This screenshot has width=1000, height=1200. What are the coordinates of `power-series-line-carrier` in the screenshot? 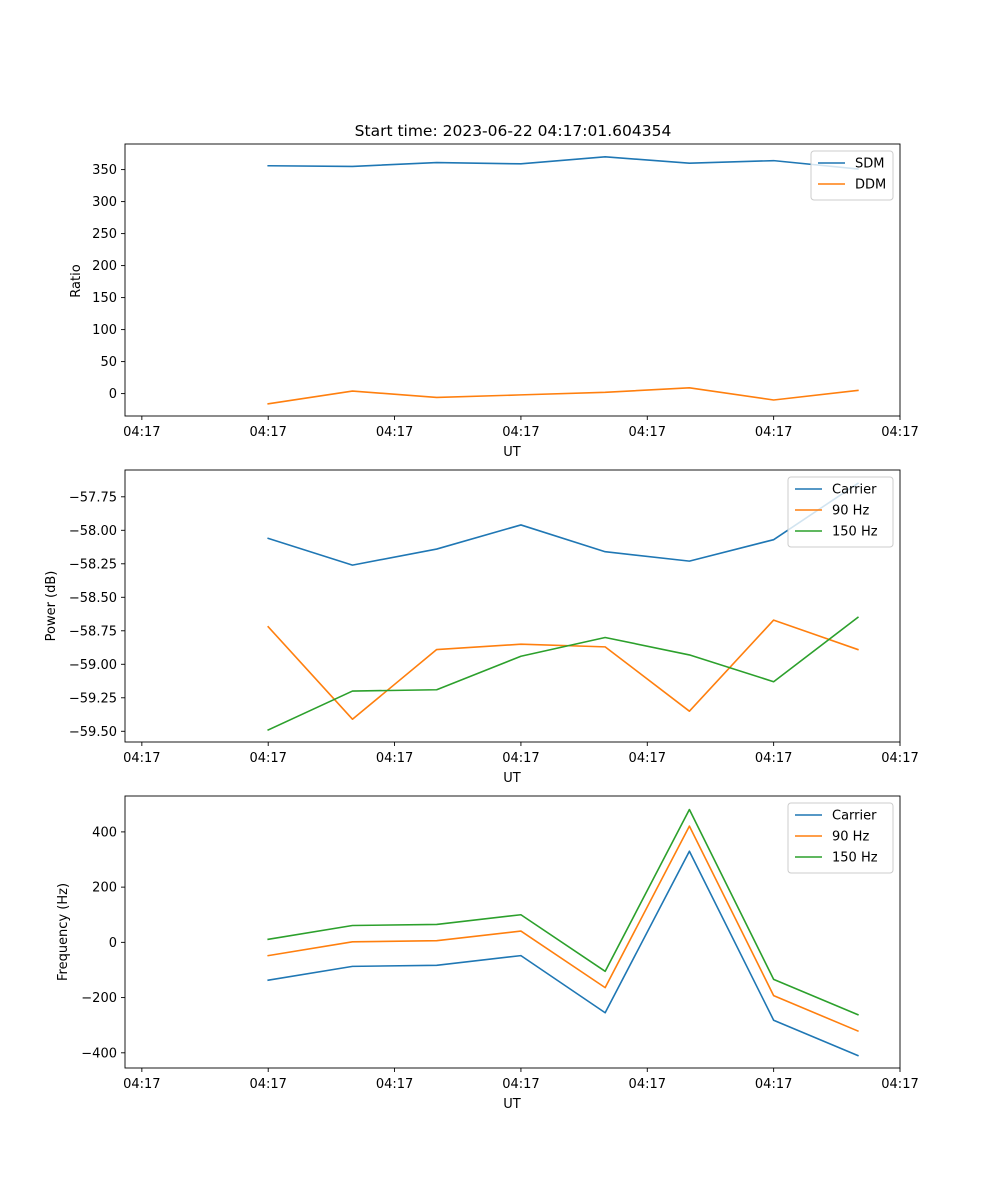 It's located at (563, 524).